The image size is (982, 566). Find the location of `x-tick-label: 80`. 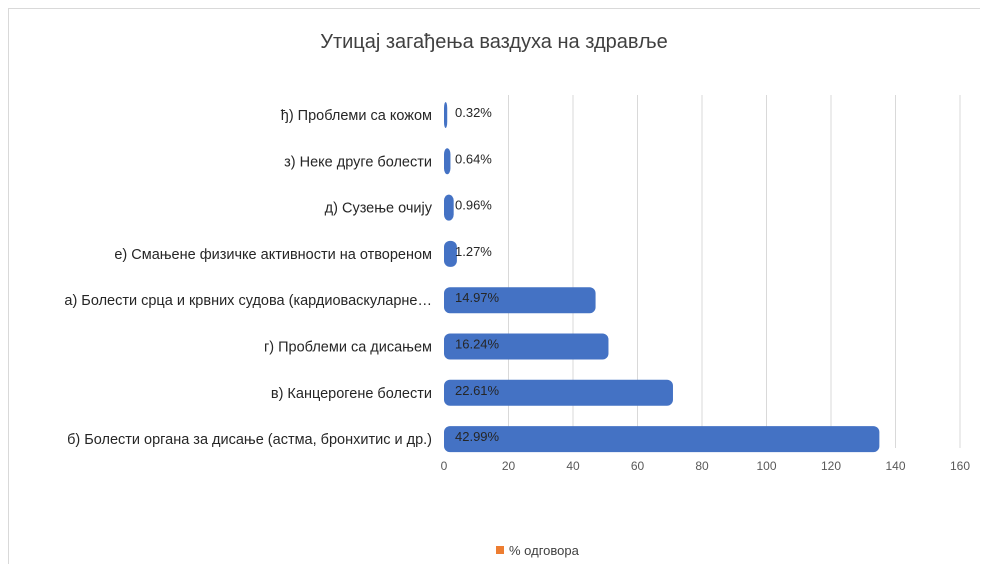

x-tick-label: 80 is located at coordinates (702, 466).